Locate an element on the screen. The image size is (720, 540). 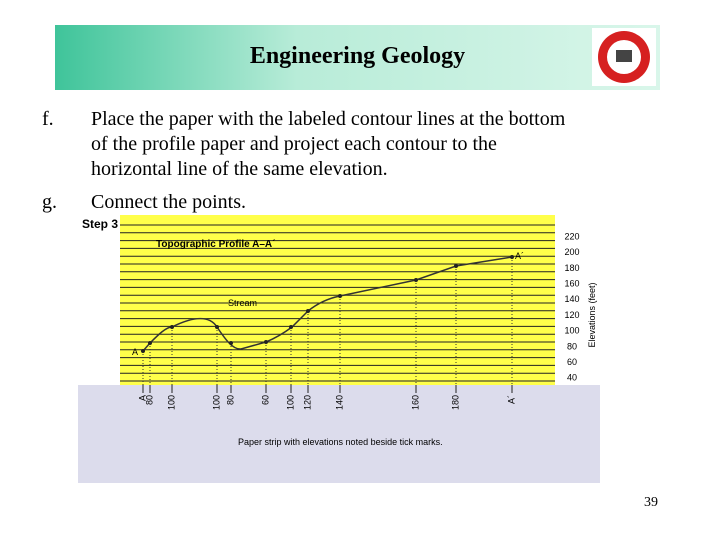
elevation-label: 200 is located at coordinates (571, 252).